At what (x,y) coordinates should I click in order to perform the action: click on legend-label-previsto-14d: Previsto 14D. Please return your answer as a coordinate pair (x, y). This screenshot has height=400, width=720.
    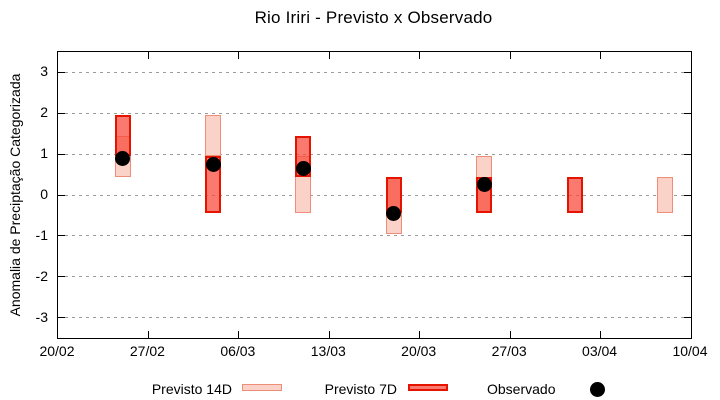
    Looking at the image, I should click on (191, 389).